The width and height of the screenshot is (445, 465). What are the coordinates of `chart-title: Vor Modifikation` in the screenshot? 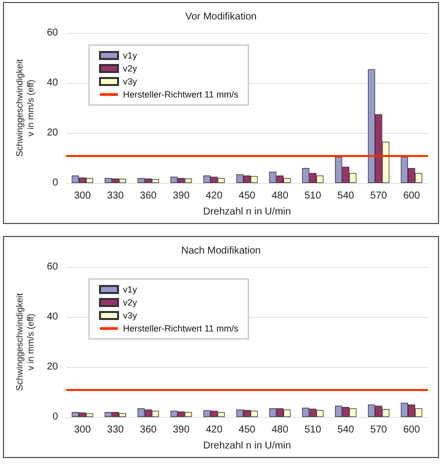 It's located at (221, 17).